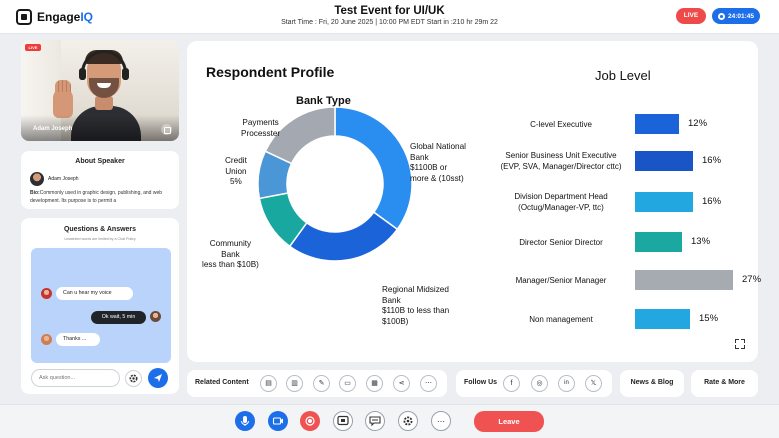  Describe the element at coordinates (511, 383) in the screenshot. I see `facebook-icon: f` at that location.